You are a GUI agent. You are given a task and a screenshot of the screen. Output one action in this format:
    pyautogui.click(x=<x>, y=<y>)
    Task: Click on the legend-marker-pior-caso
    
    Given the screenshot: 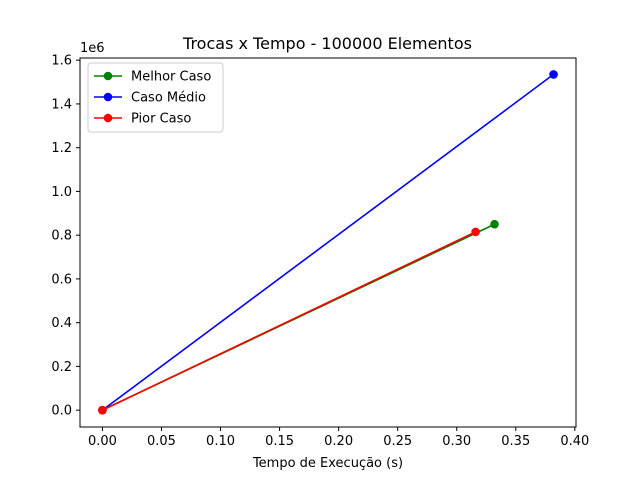 What is the action you would take?
    pyautogui.click(x=108, y=118)
    